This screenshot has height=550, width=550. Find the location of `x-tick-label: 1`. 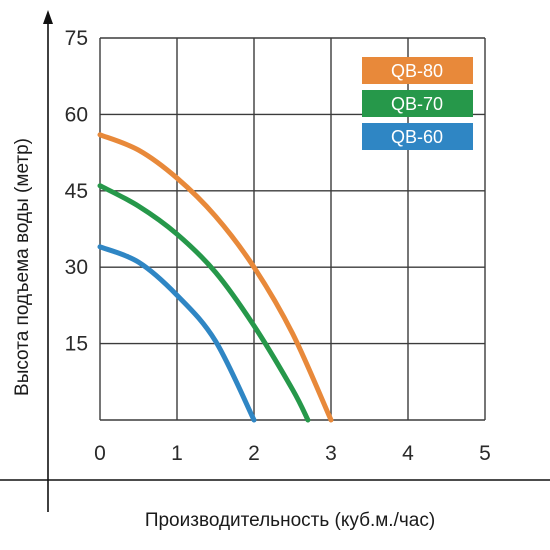

x-tick-label: 1 is located at coordinates (177, 453).